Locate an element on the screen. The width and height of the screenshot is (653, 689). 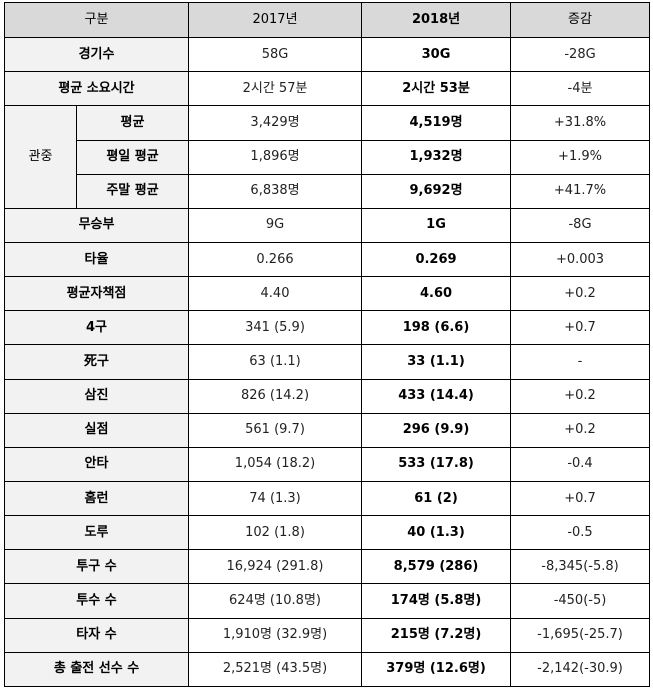
table-row: 무승부 9G 1G -8G is located at coordinates (327, 225).